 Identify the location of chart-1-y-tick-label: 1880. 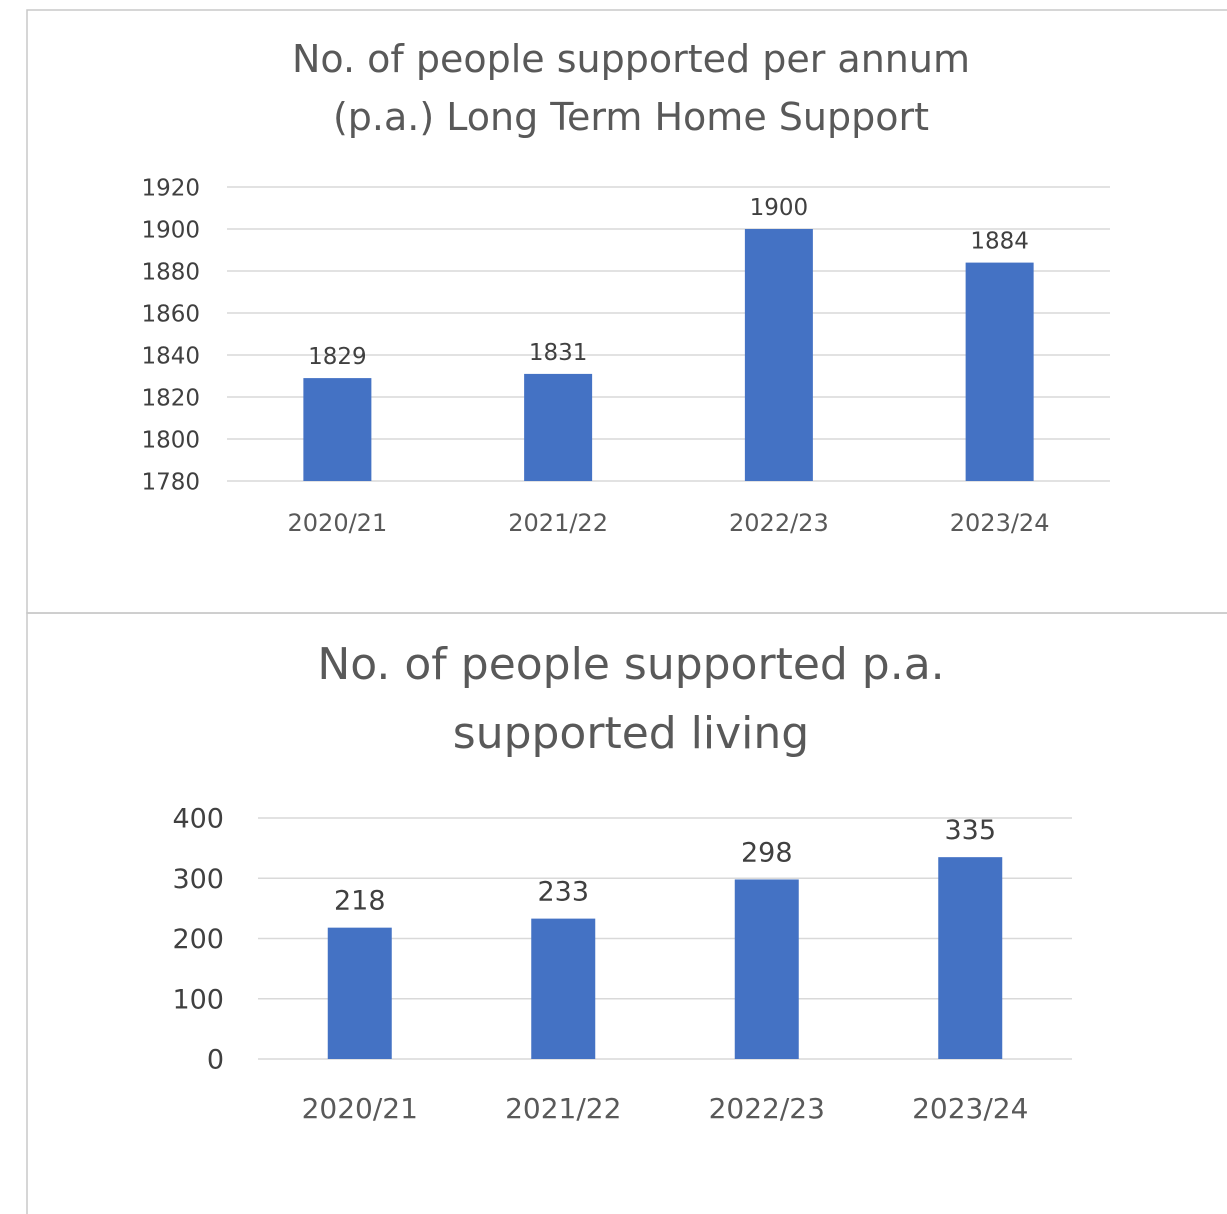
(170, 272).